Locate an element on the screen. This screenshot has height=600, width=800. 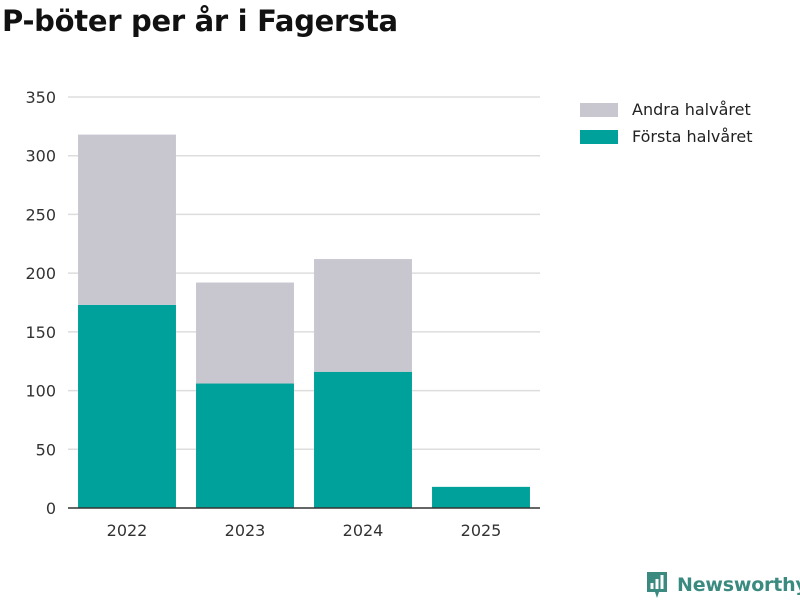
bar-2023-andra-halvaret is located at coordinates (245, 333).